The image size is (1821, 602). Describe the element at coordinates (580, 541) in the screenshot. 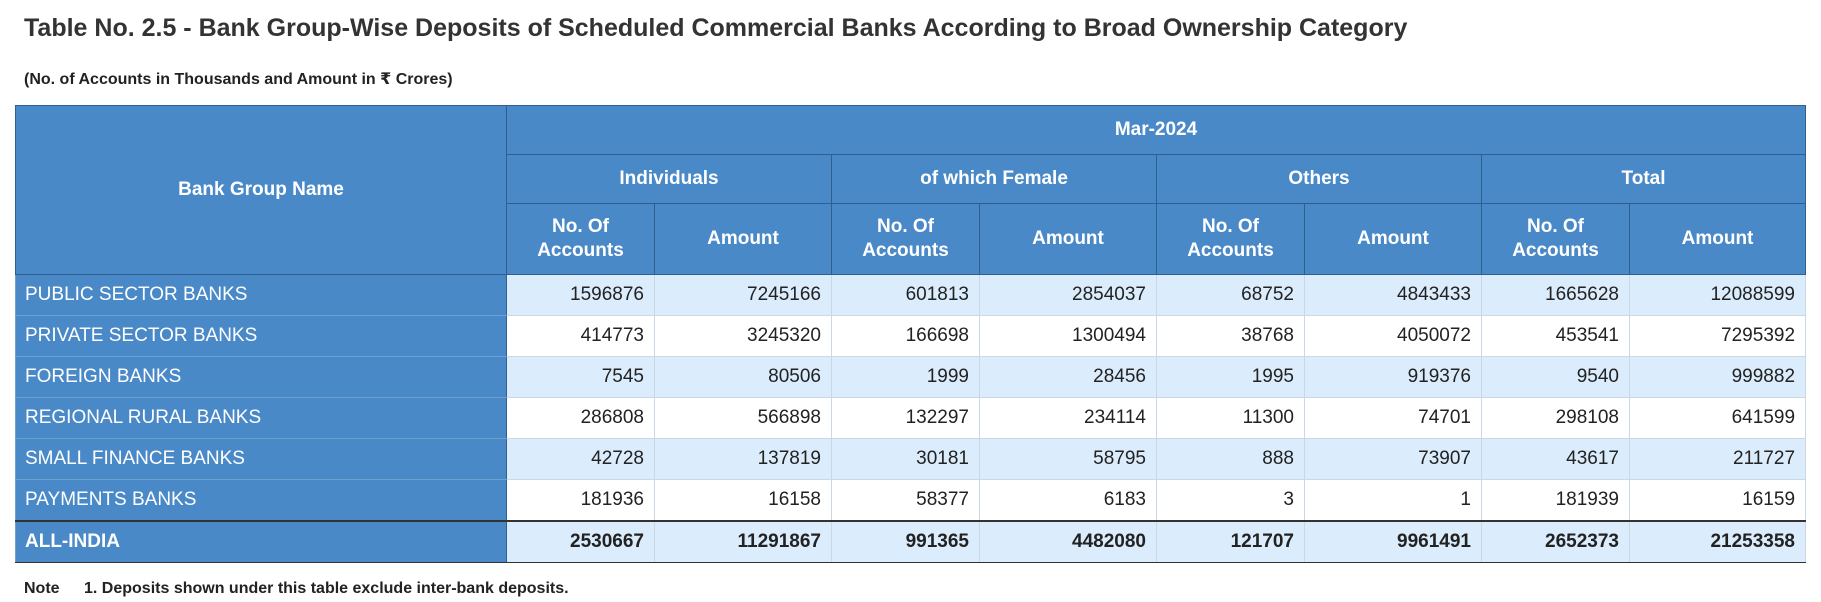

I see `total-value: 2530667` at that location.